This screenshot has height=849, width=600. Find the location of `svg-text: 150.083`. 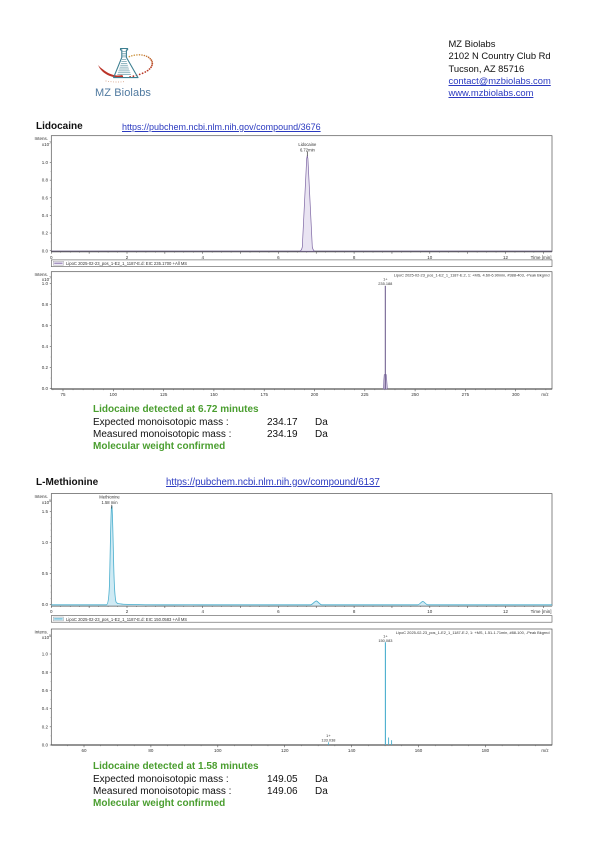

svg-text: 150.083 is located at coordinates (385, 640).